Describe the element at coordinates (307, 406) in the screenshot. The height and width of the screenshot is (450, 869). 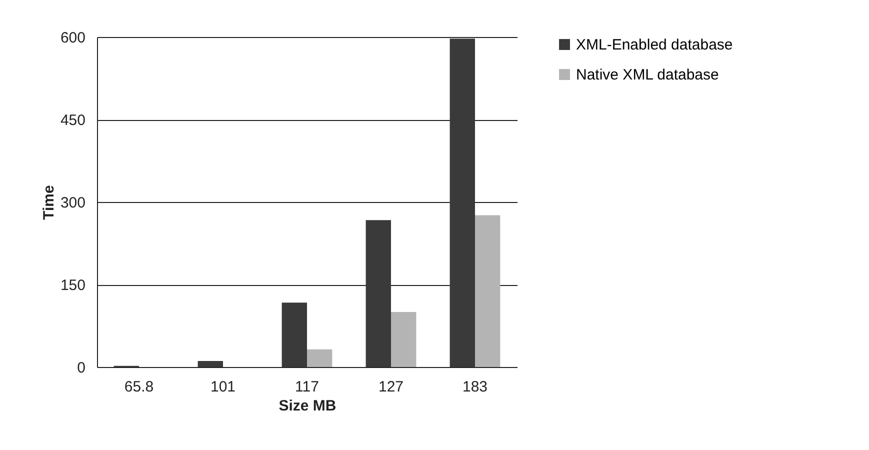
I see `x-axis-title: Size MB` at that location.